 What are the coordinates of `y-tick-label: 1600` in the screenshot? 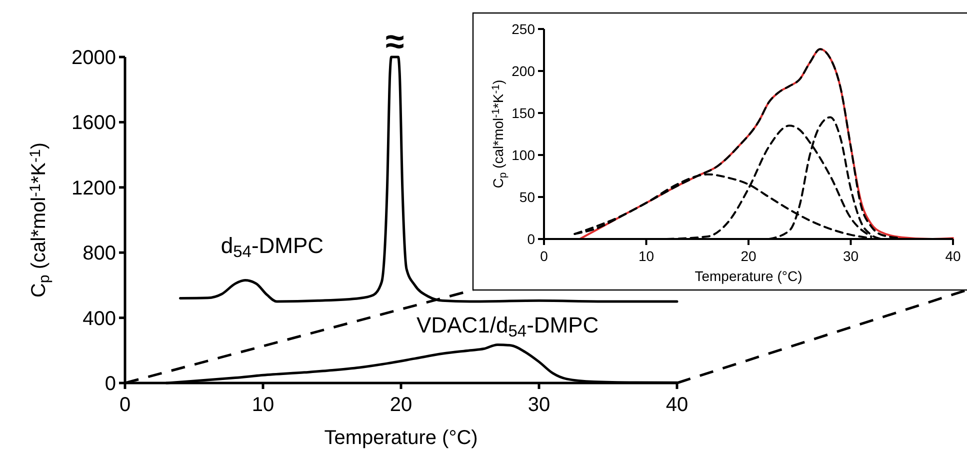 It's located at (94, 123).